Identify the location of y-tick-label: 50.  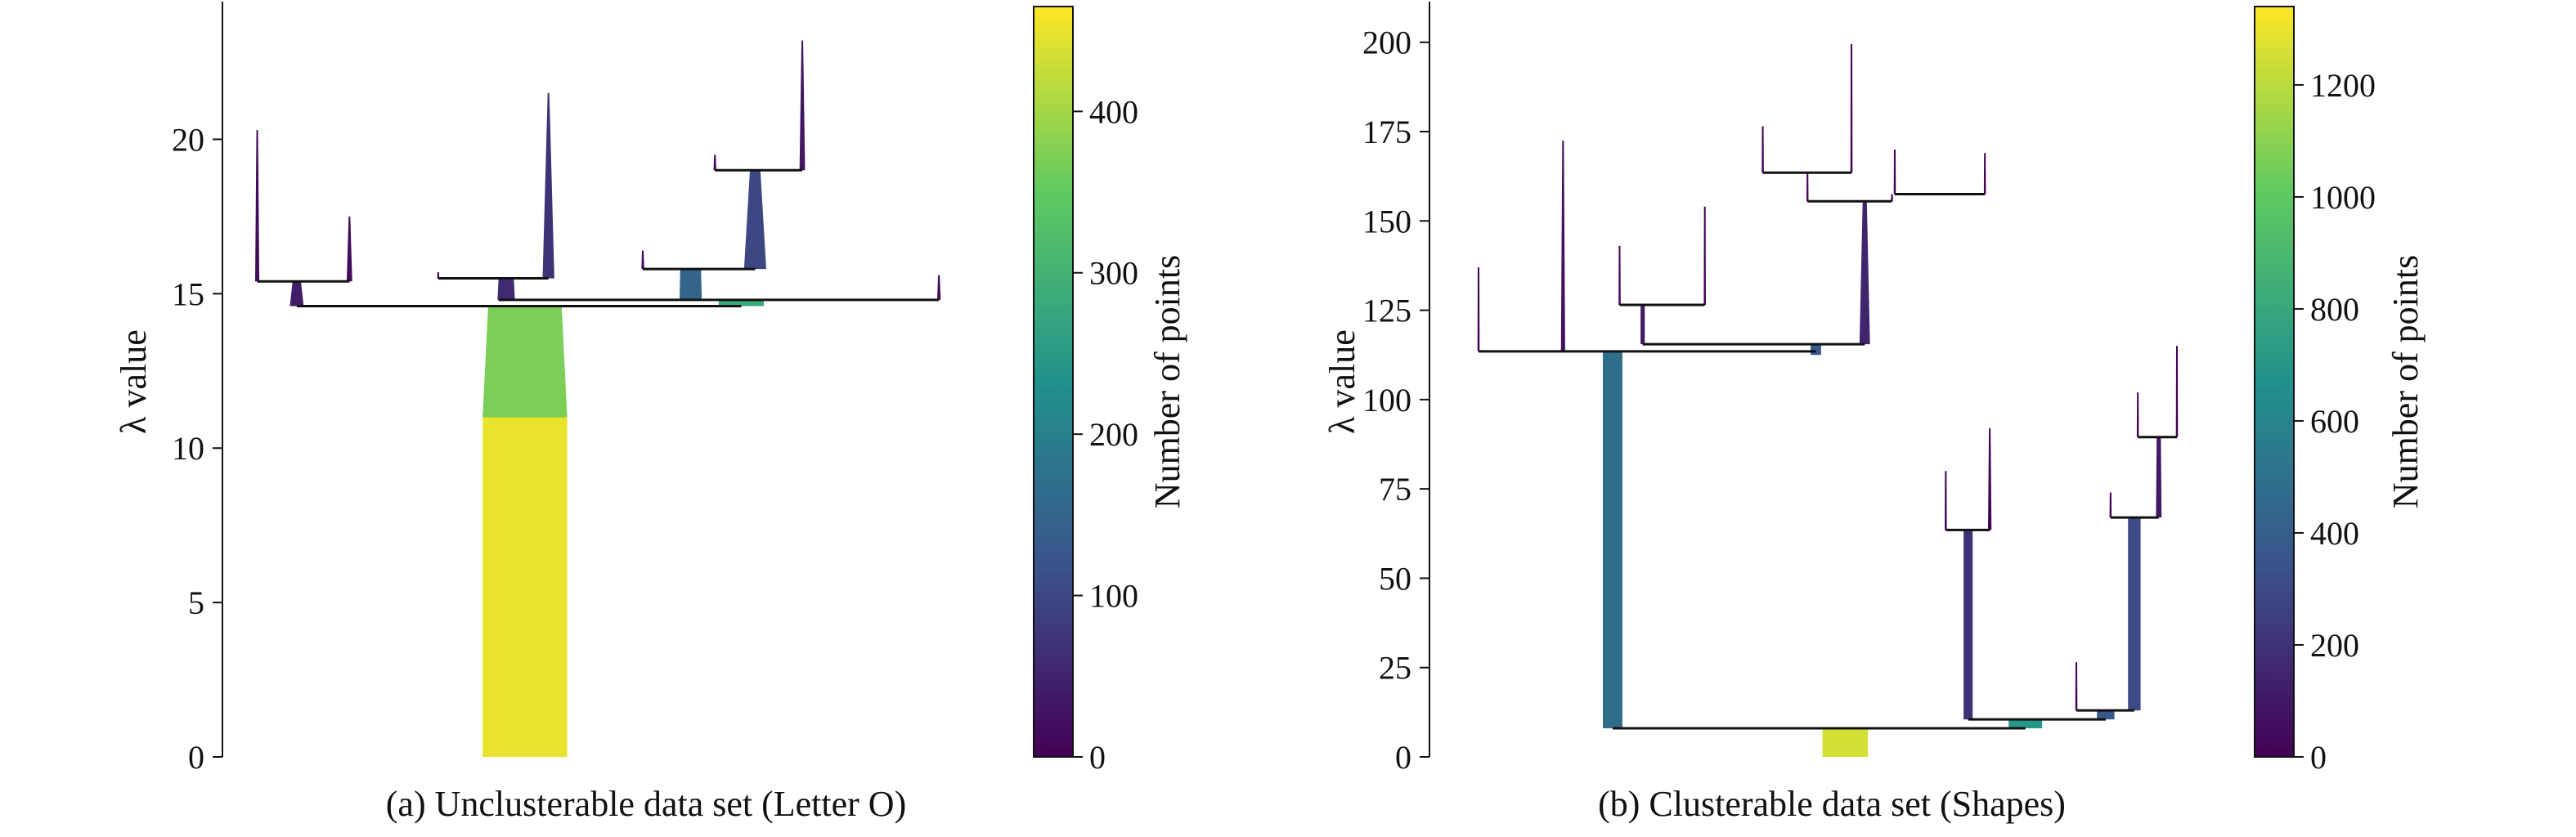
(1395, 578).